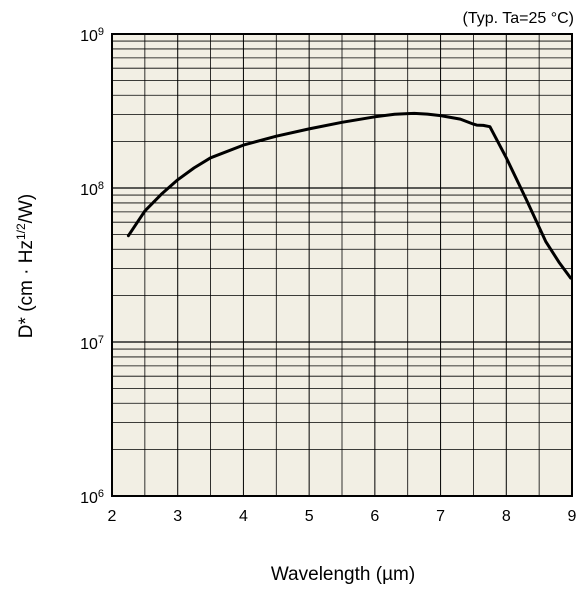 The width and height of the screenshot is (579, 589). I want to click on x-axis-label: Wavelength (µm), so click(343, 574).